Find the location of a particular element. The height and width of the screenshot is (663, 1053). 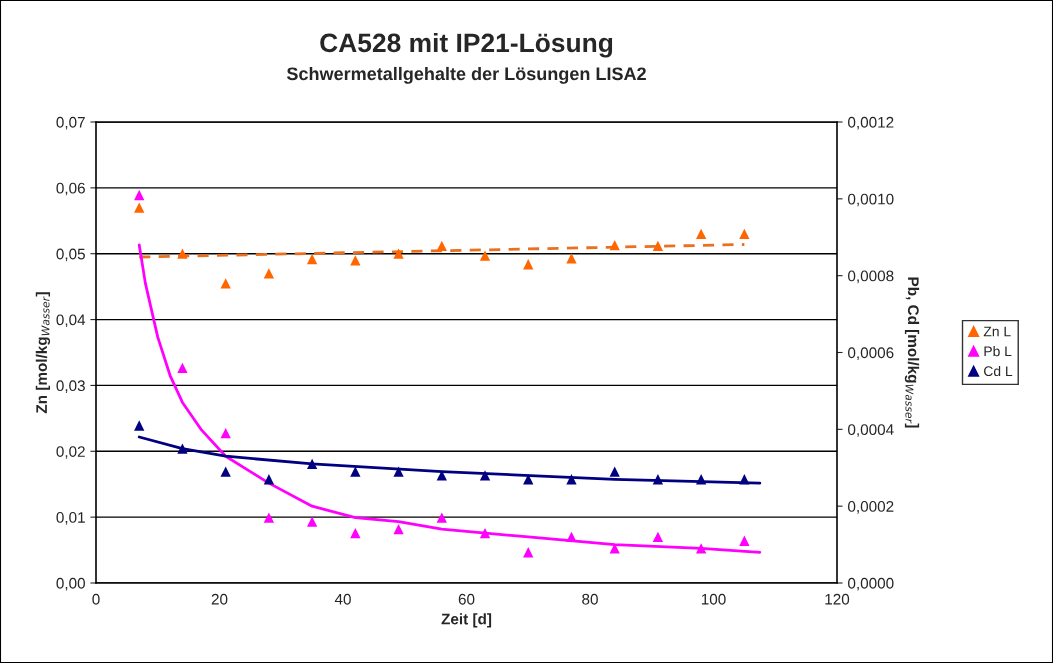

y-tick-label: 0,02 is located at coordinates (70, 452).